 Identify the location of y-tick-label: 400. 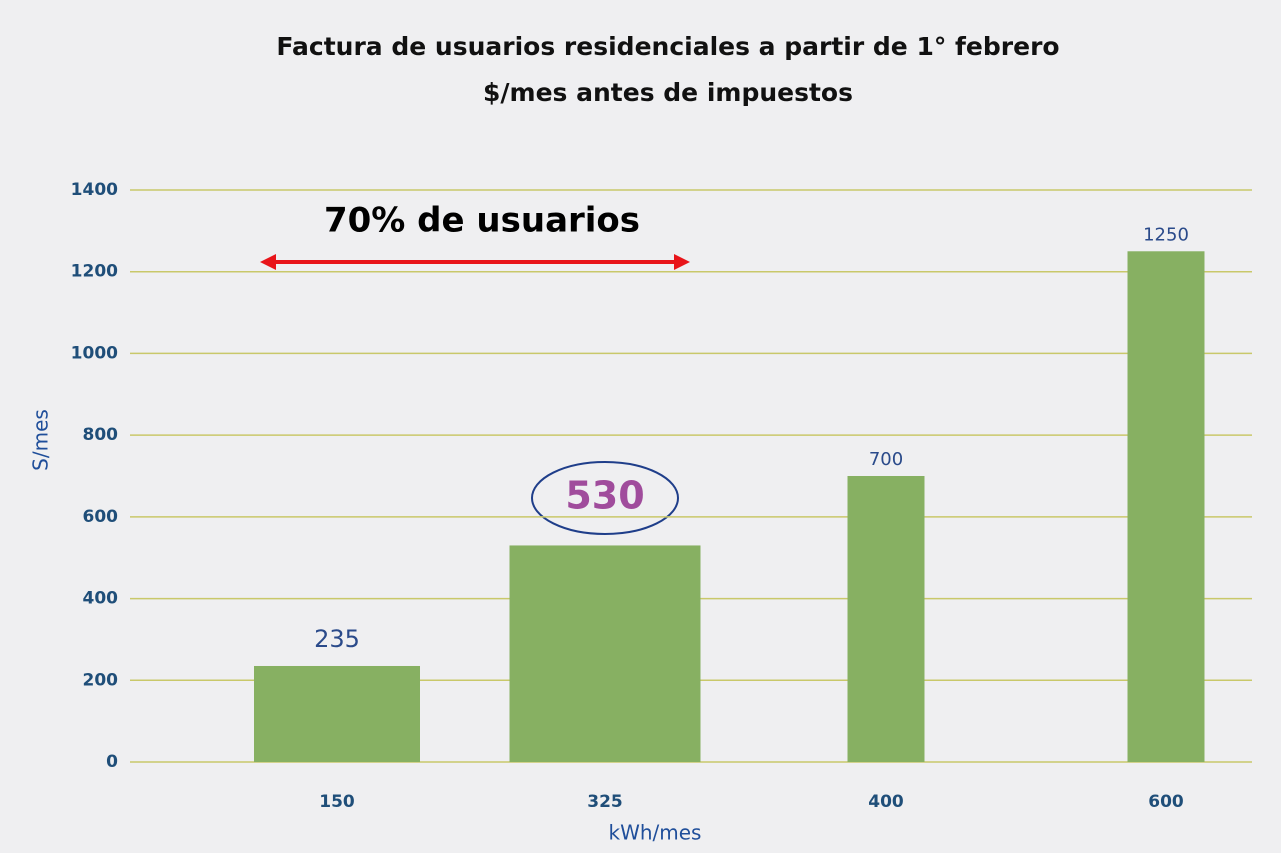
(101, 599).